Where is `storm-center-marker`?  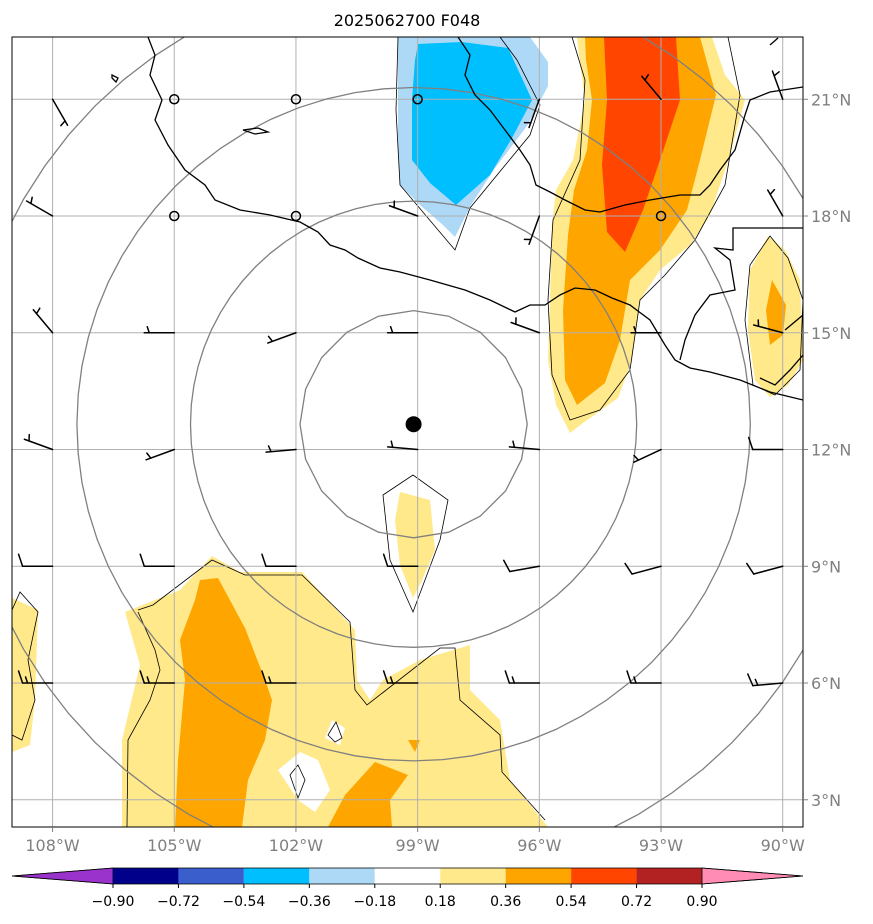 storm-center-marker is located at coordinates (413, 424).